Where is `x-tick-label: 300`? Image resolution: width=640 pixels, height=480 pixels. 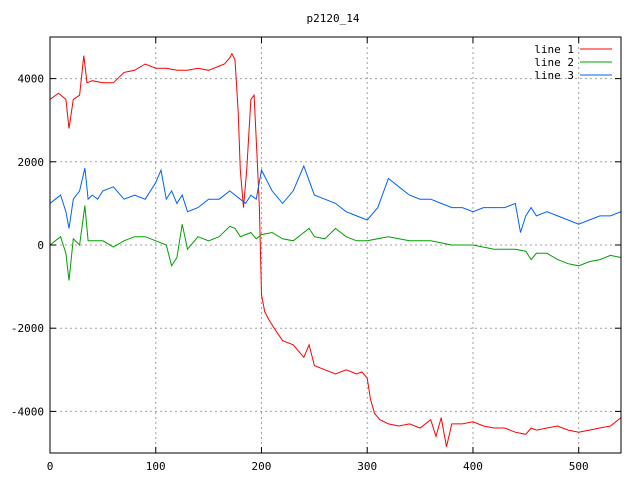 x-tick-label: 300 is located at coordinates (367, 466).